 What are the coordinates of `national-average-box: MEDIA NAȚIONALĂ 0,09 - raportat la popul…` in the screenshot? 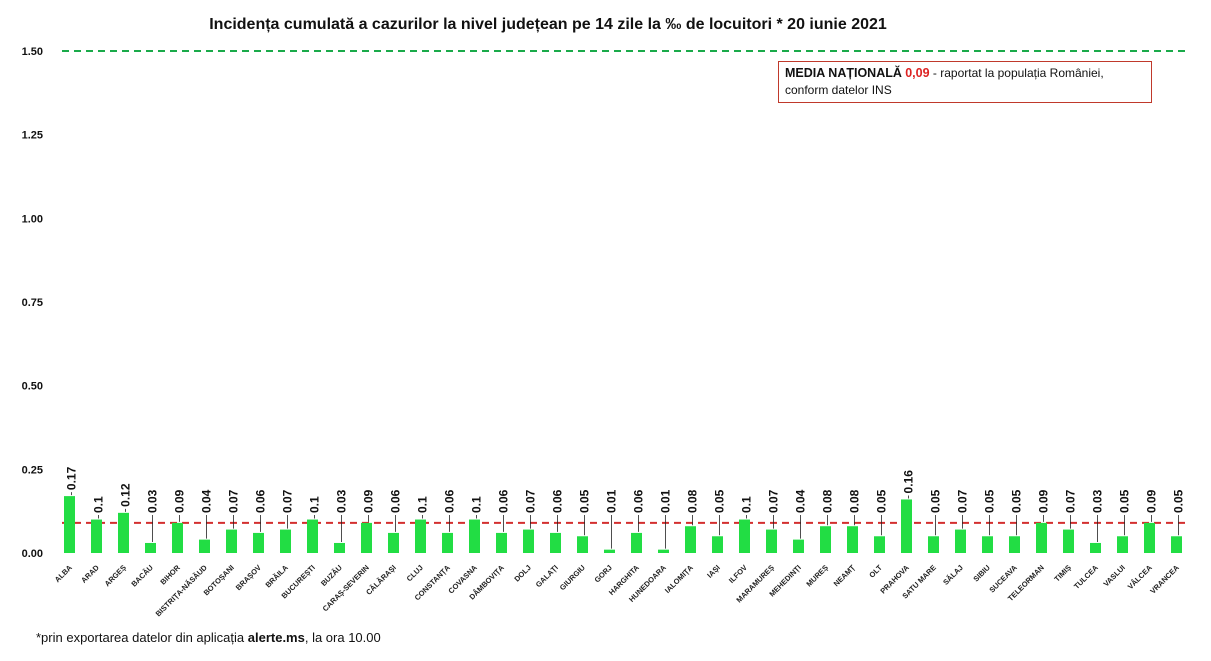 It's located at (965, 82).